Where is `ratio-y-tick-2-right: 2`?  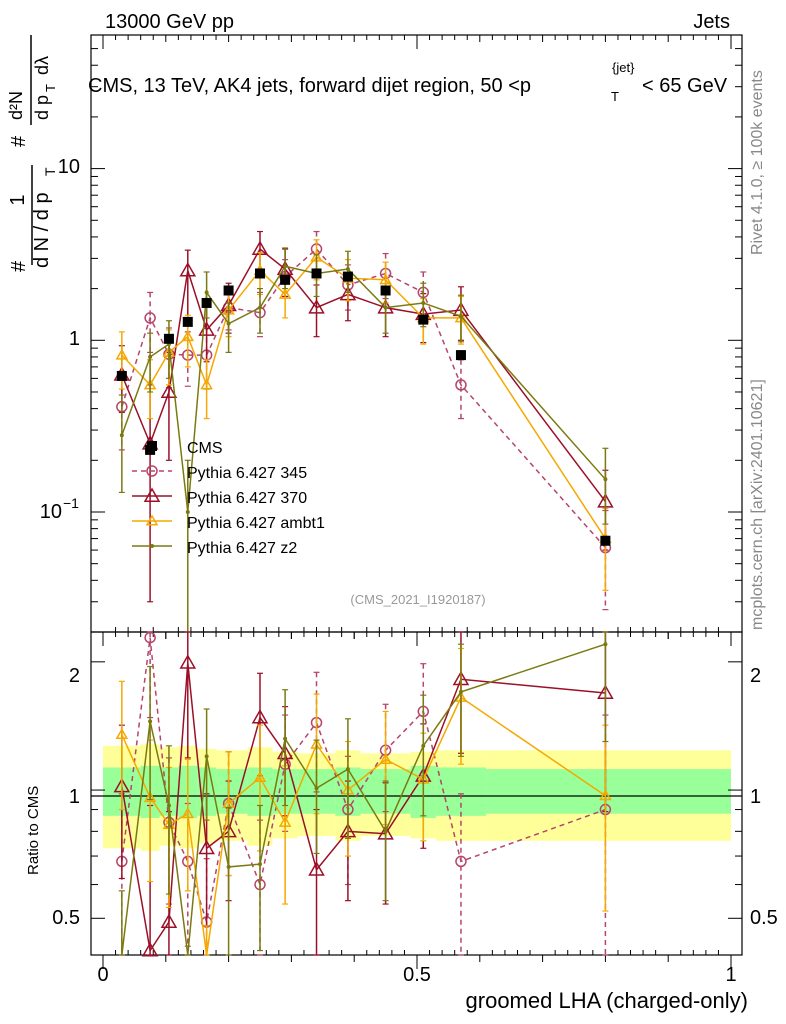 ratio-y-tick-2-right: 2 is located at coordinates (755, 676).